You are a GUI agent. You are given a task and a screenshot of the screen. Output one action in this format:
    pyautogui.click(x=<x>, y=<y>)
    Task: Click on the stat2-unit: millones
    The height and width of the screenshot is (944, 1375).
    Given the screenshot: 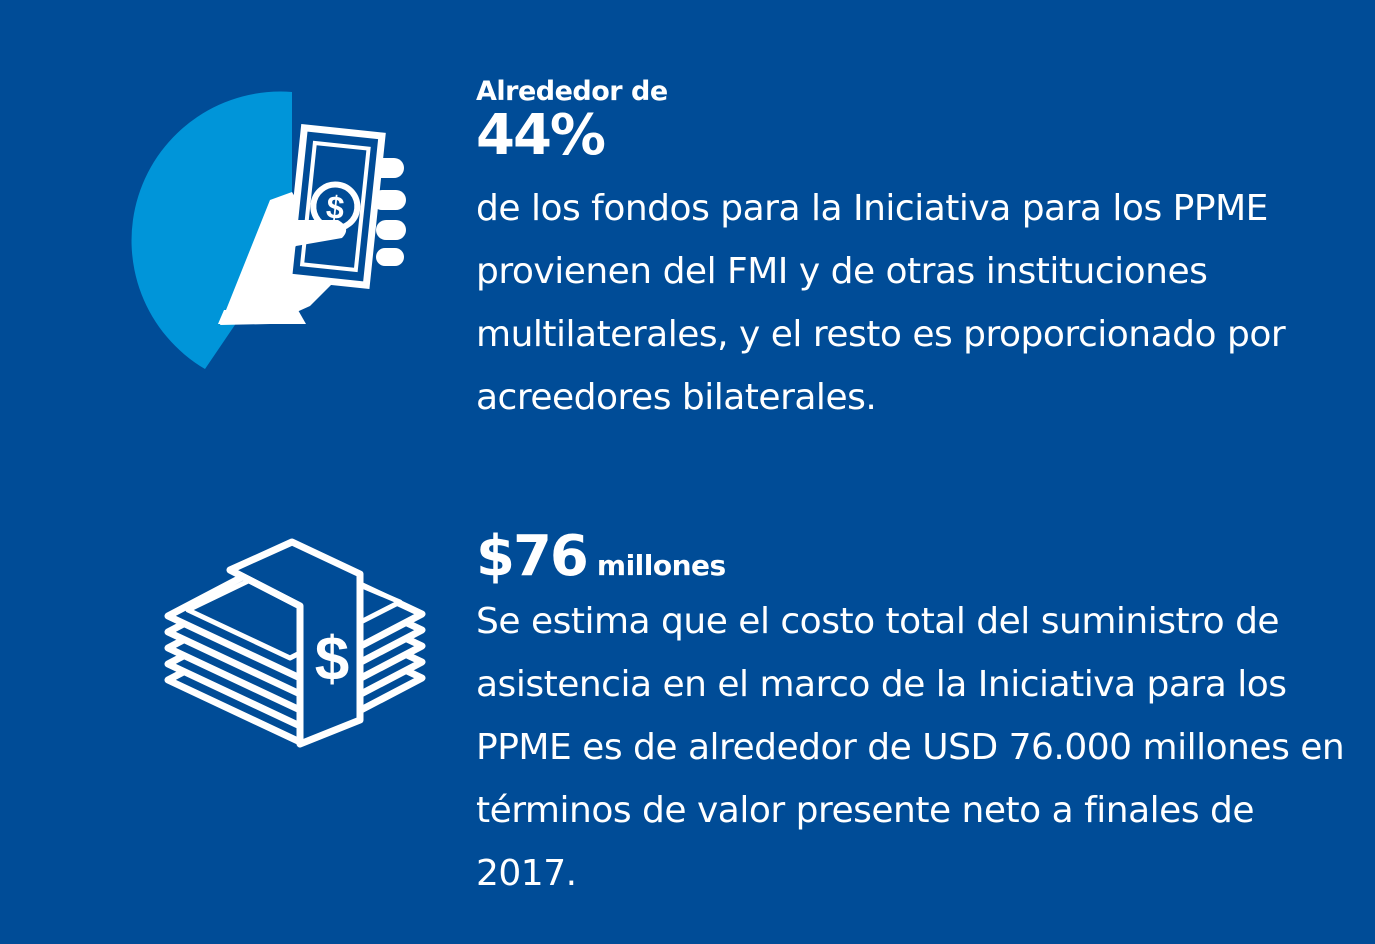 What is the action you would take?
    pyautogui.click(x=661, y=565)
    